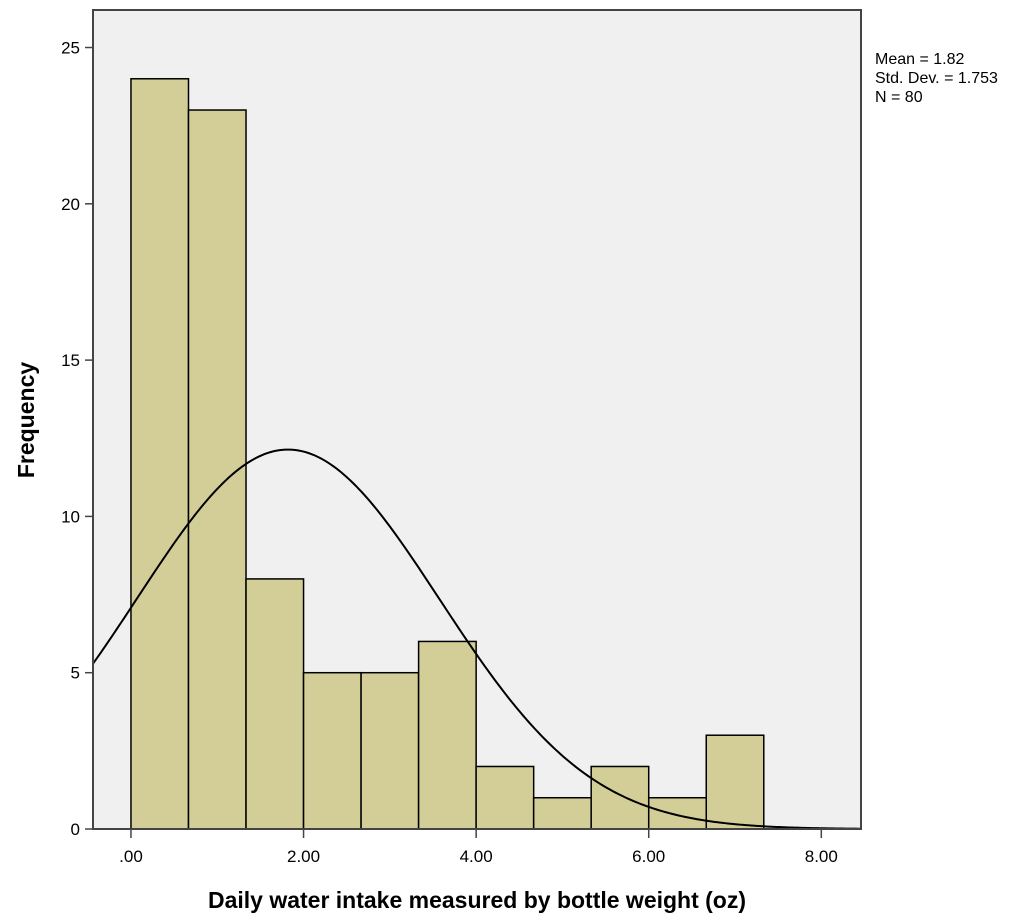 This screenshot has height=917, width=1036. What do you see at coordinates (70, 204) in the screenshot?
I see `y-tick-label: 20` at bounding box center [70, 204].